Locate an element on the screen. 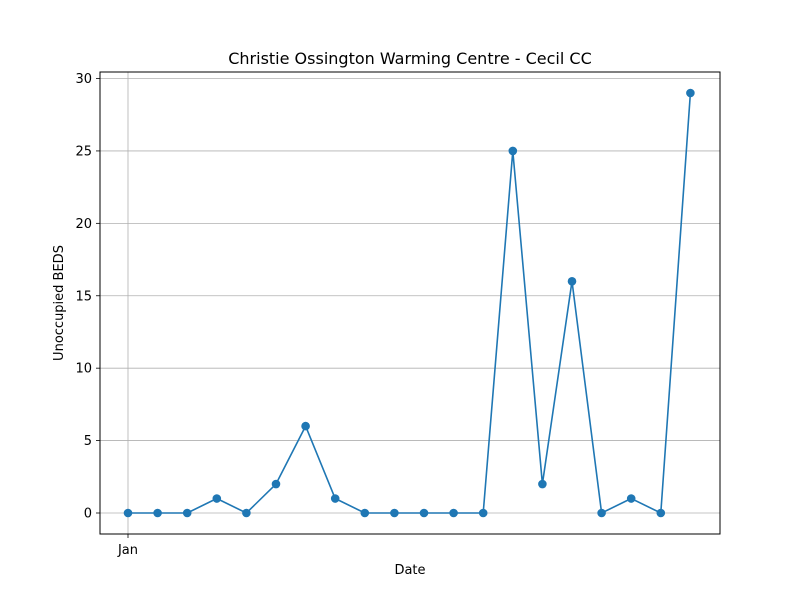 The width and height of the screenshot is (800, 600). x-axis: Jan is located at coordinates (127, 546).